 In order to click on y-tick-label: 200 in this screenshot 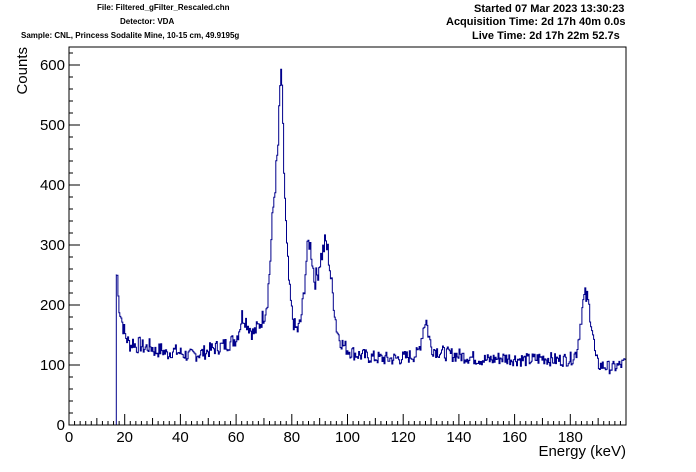, I will do `click(52, 305)`.